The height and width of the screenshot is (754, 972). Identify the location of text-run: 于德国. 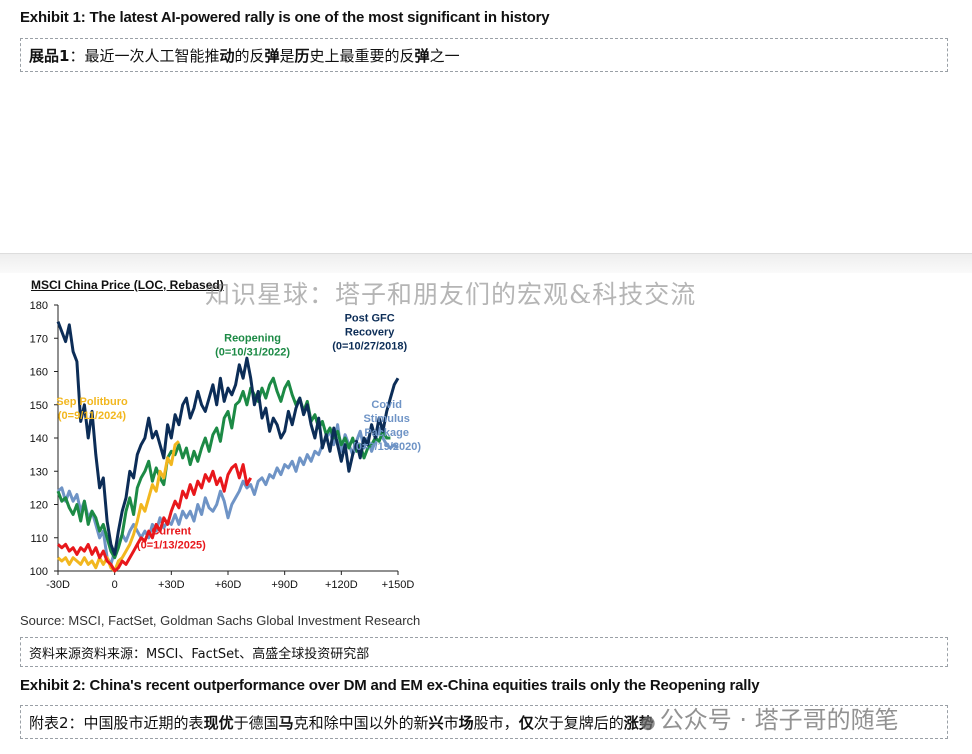
(256, 723).